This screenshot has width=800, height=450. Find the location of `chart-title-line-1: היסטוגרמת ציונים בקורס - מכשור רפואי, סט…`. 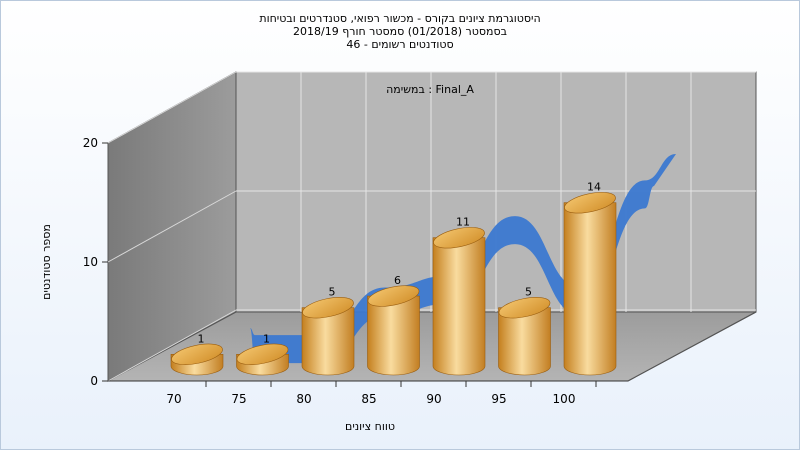

chart-title-line-1: היסטוגרמת ציונים בקורס - מכשור רפואי, סט… is located at coordinates (400, 18).